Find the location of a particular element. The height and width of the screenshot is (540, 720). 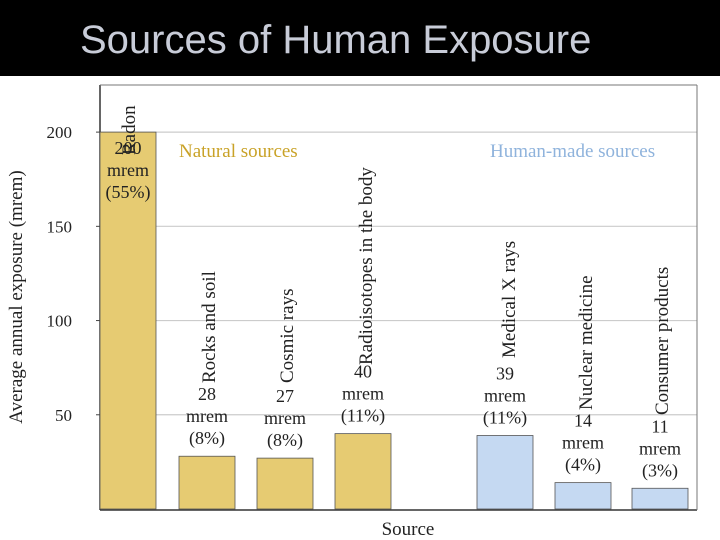

value-label: (4%) is located at coordinates (583, 465).